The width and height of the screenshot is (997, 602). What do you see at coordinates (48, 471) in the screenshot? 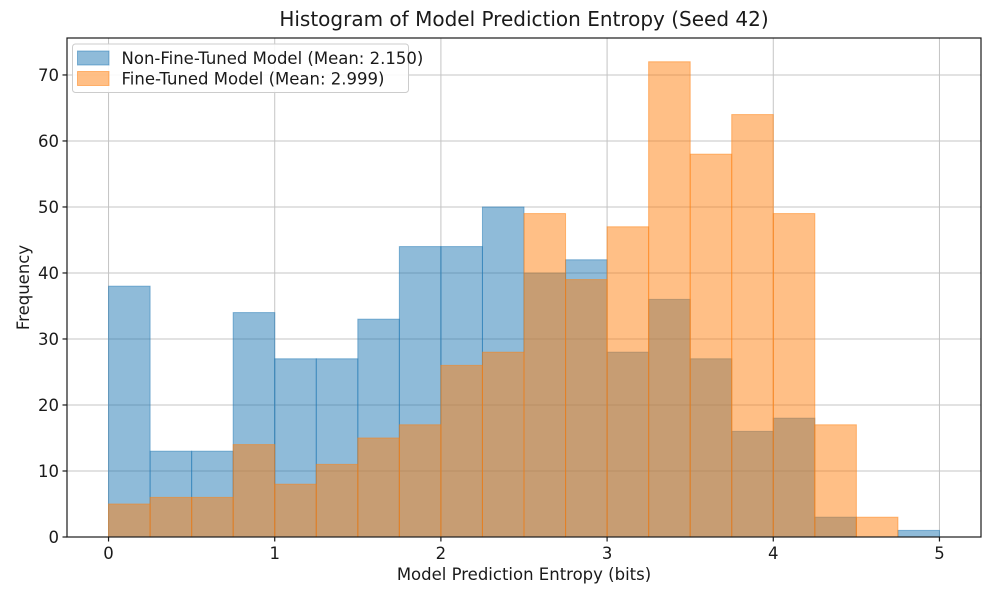
I see `y-tick-label: 10` at bounding box center [48, 471].